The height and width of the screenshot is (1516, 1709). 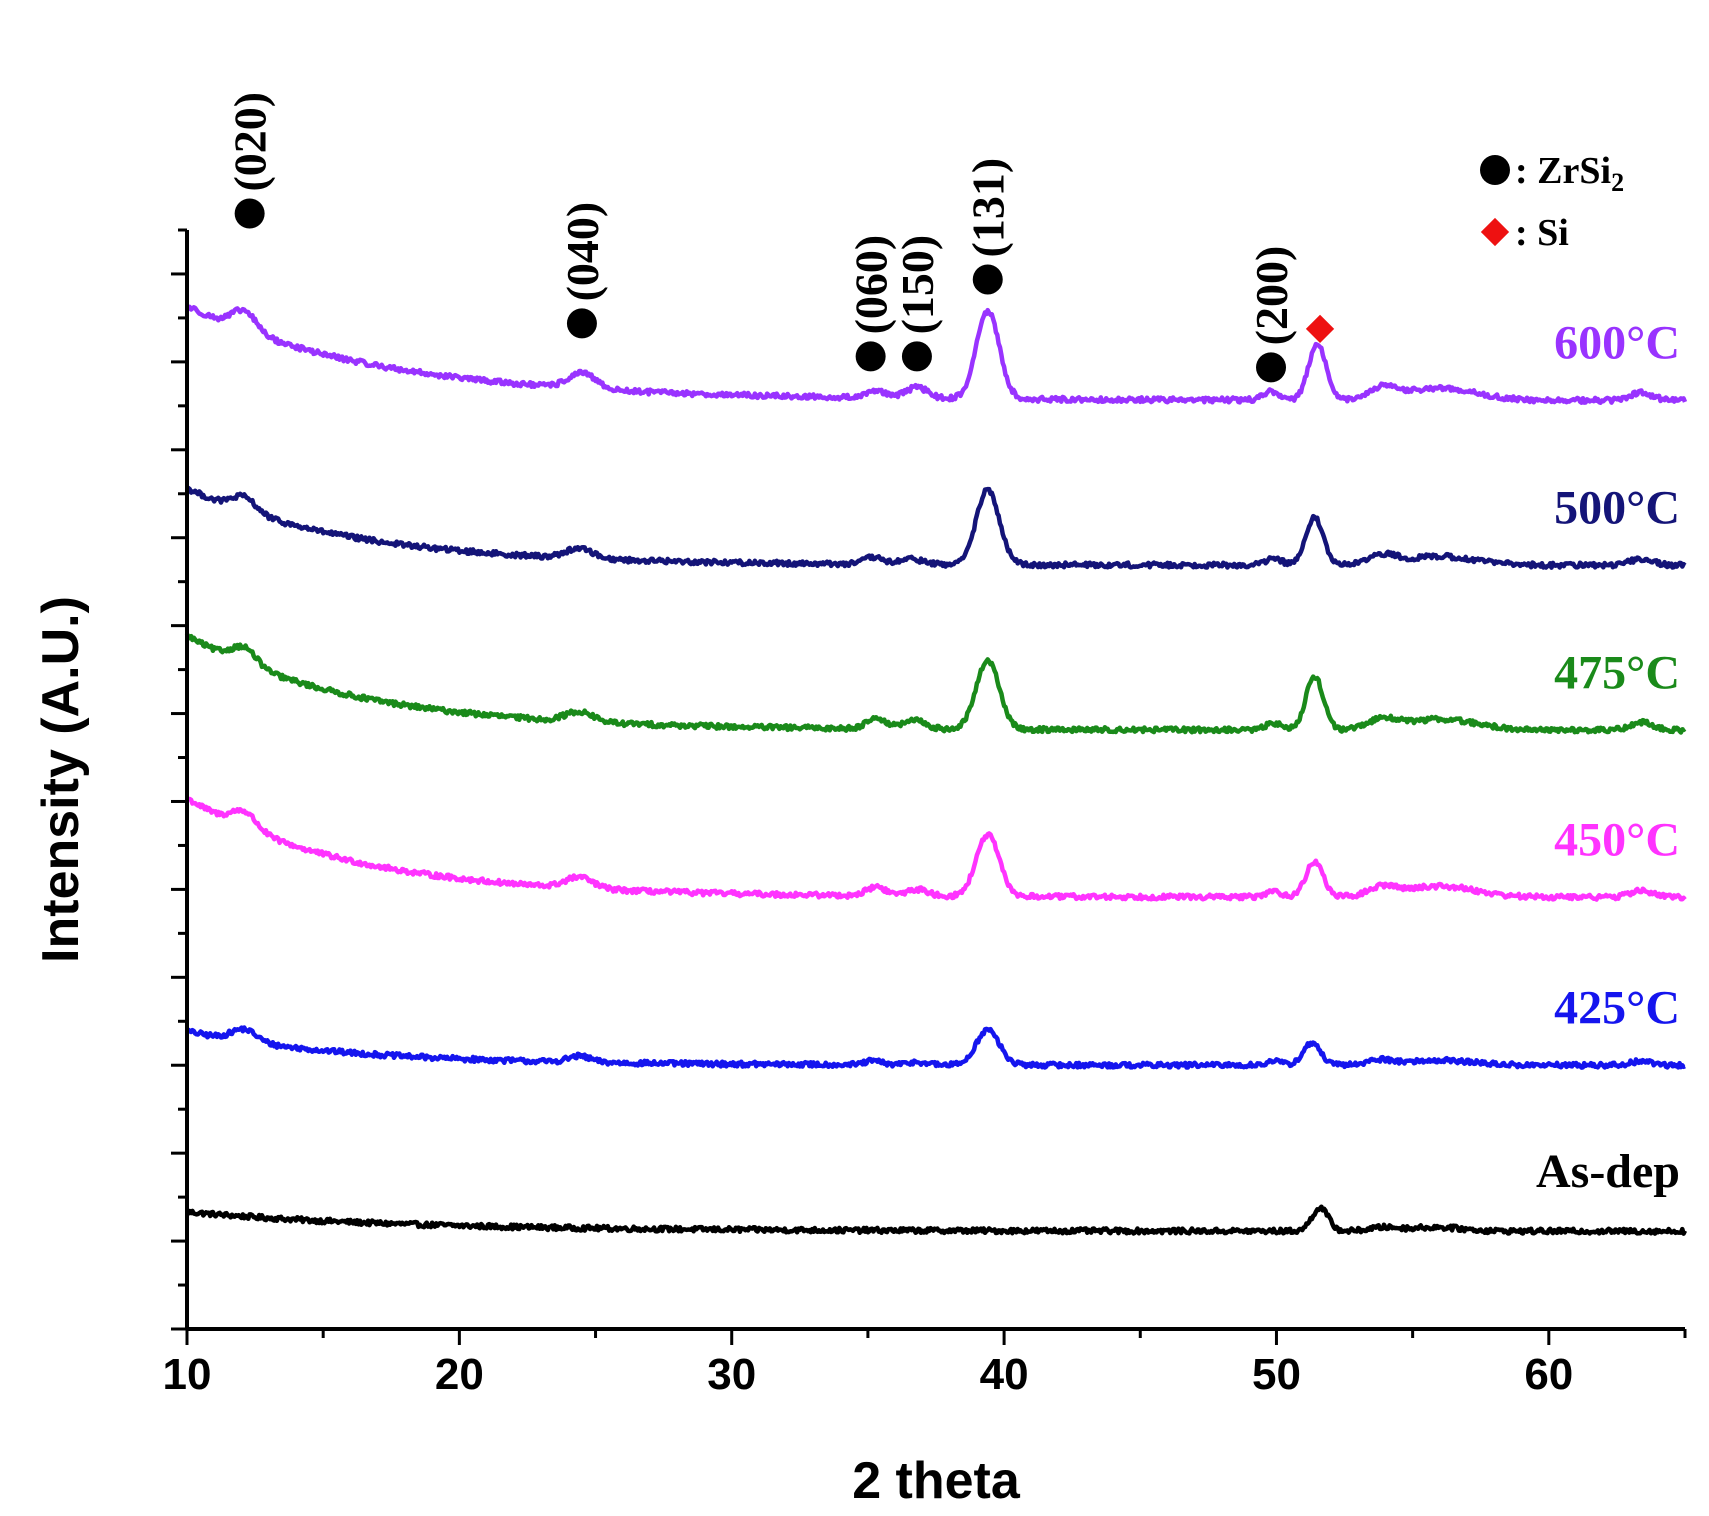 What do you see at coordinates (1617, 1007) in the screenshot?
I see `series-label: 425°C` at bounding box center [1617, 1007].